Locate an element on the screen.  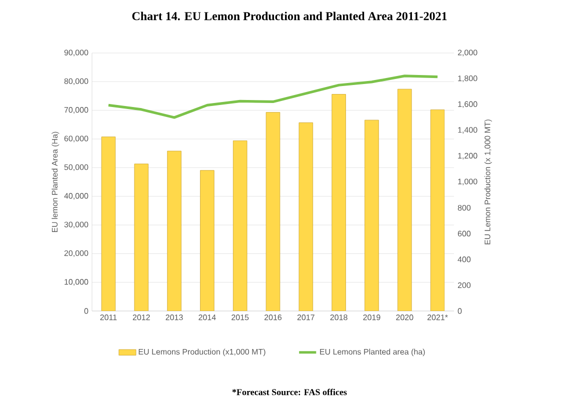
y-tick-label: 0 is located at coordinates (86, 311).